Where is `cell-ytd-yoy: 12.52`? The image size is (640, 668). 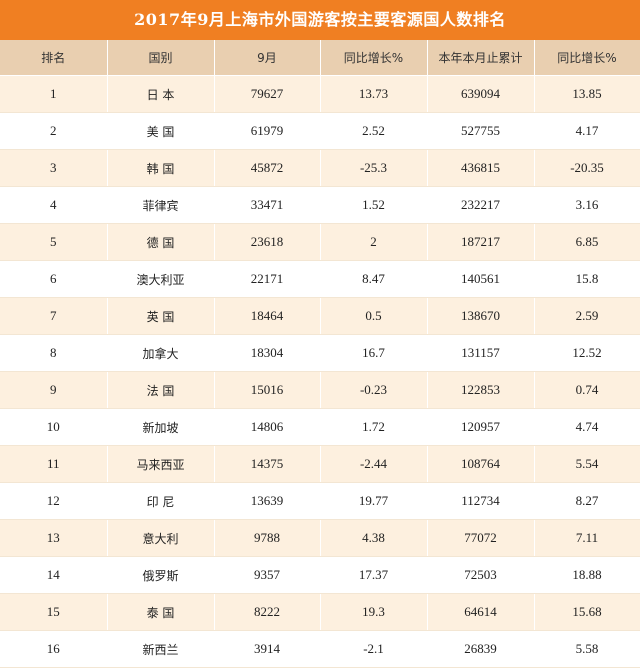
cell-ytd-yoy: 12.52 is located at coordinates (587, 353).